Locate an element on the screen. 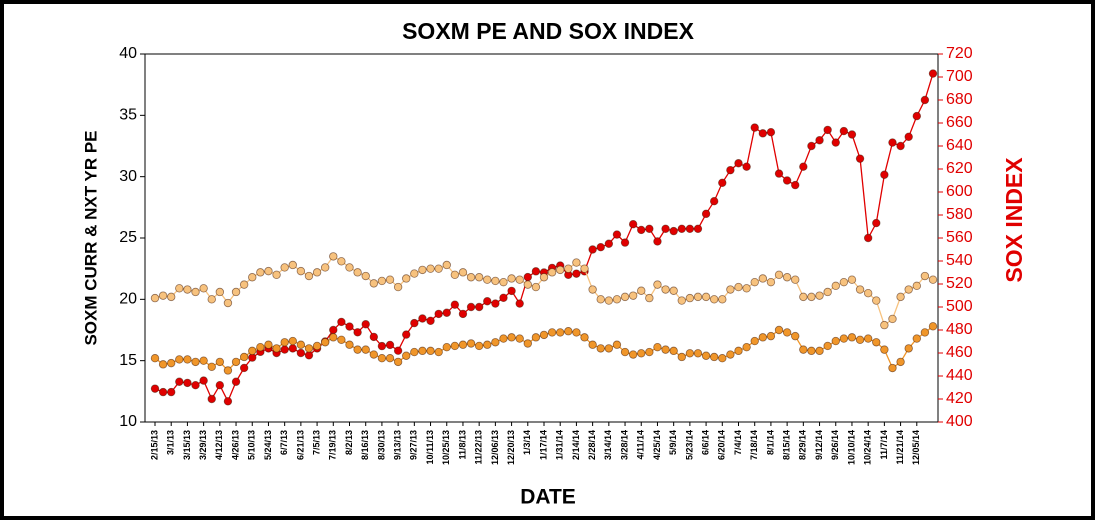 Image resolution: width=1095 pixels, height=520 pixels. x-tick-label: 2/15/13 is located at coordinates (154, 445).